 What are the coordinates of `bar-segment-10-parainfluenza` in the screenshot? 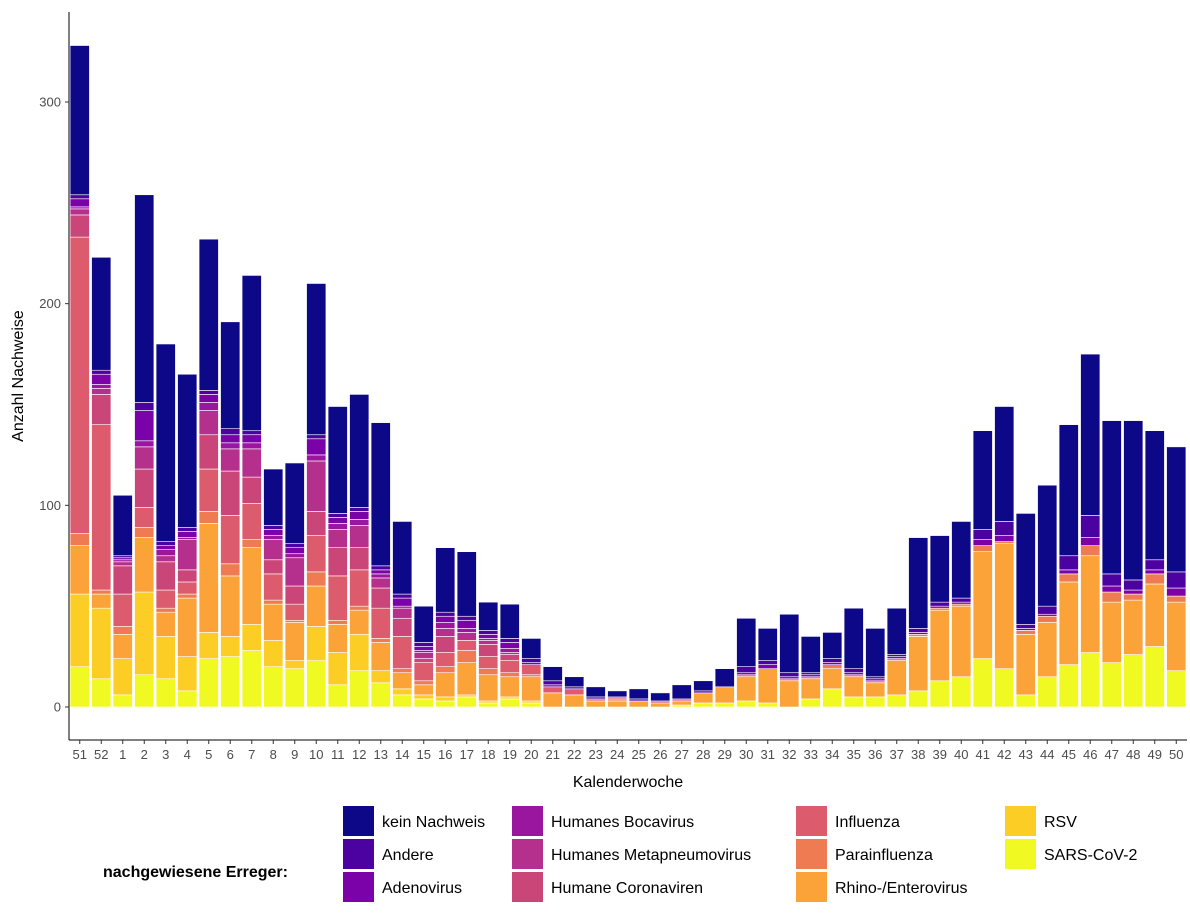 It's located at (316, 579).